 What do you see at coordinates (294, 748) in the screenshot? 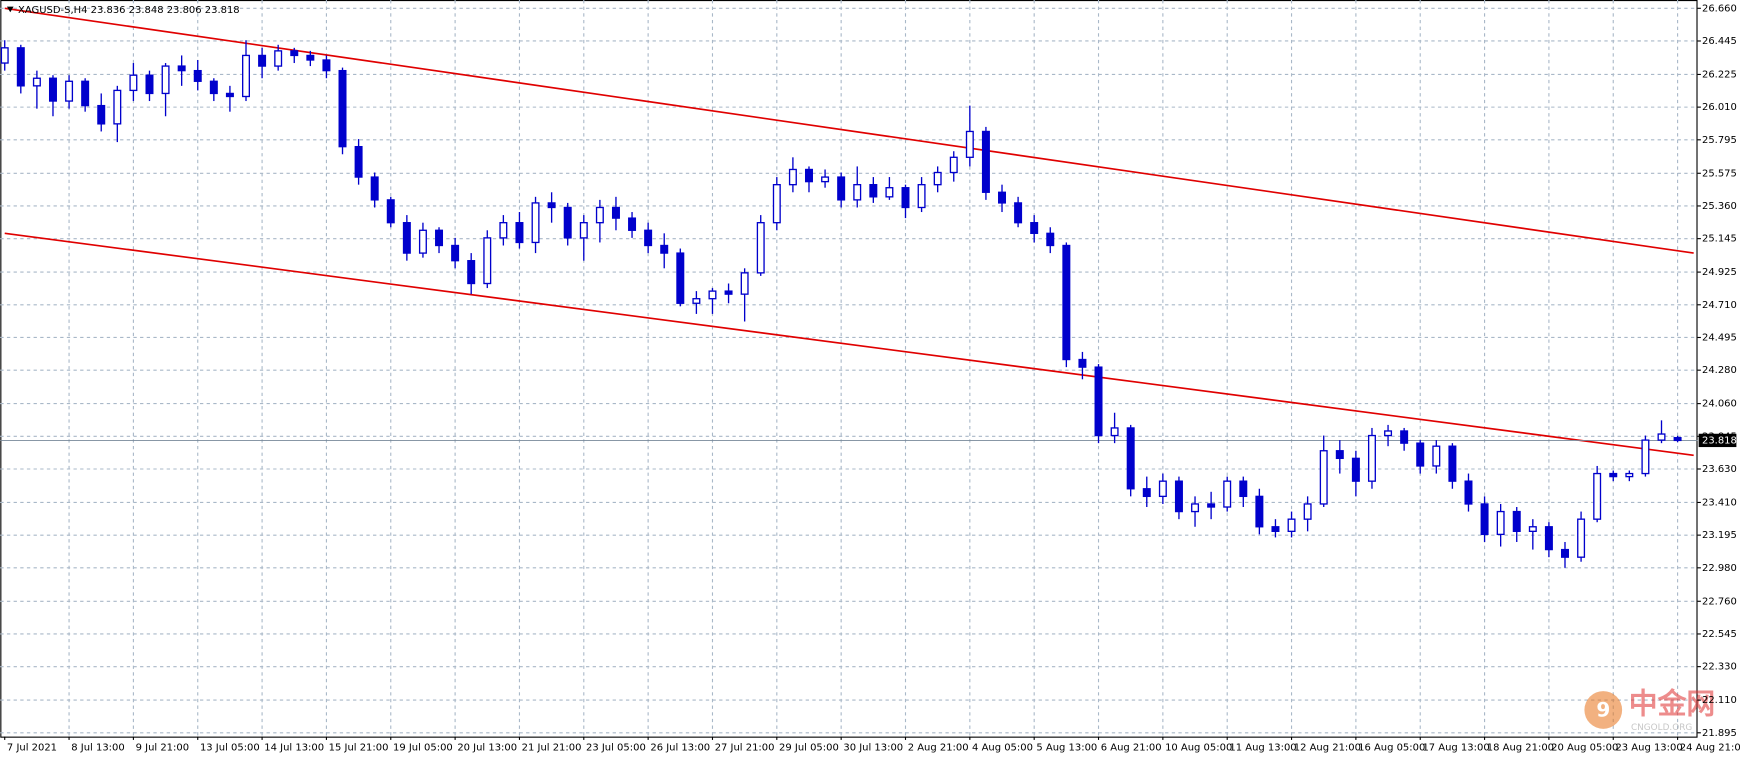
I see `x-tick-label: 14 Jul 13:00` at bounding box center [294, 748].